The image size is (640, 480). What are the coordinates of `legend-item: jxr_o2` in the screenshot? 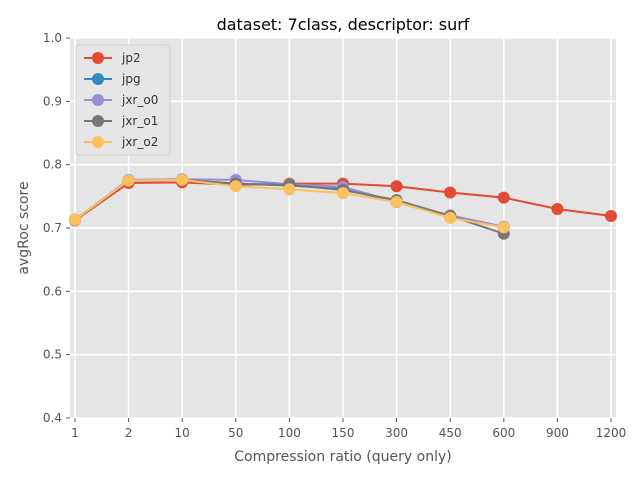 It's located at (121, 142).